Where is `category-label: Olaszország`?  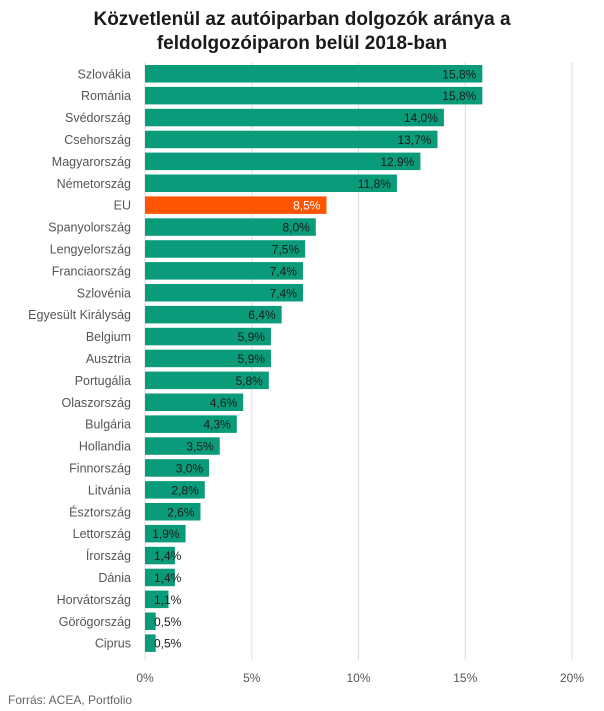 category-label: Olaszország is located at coordinates (97, 403).